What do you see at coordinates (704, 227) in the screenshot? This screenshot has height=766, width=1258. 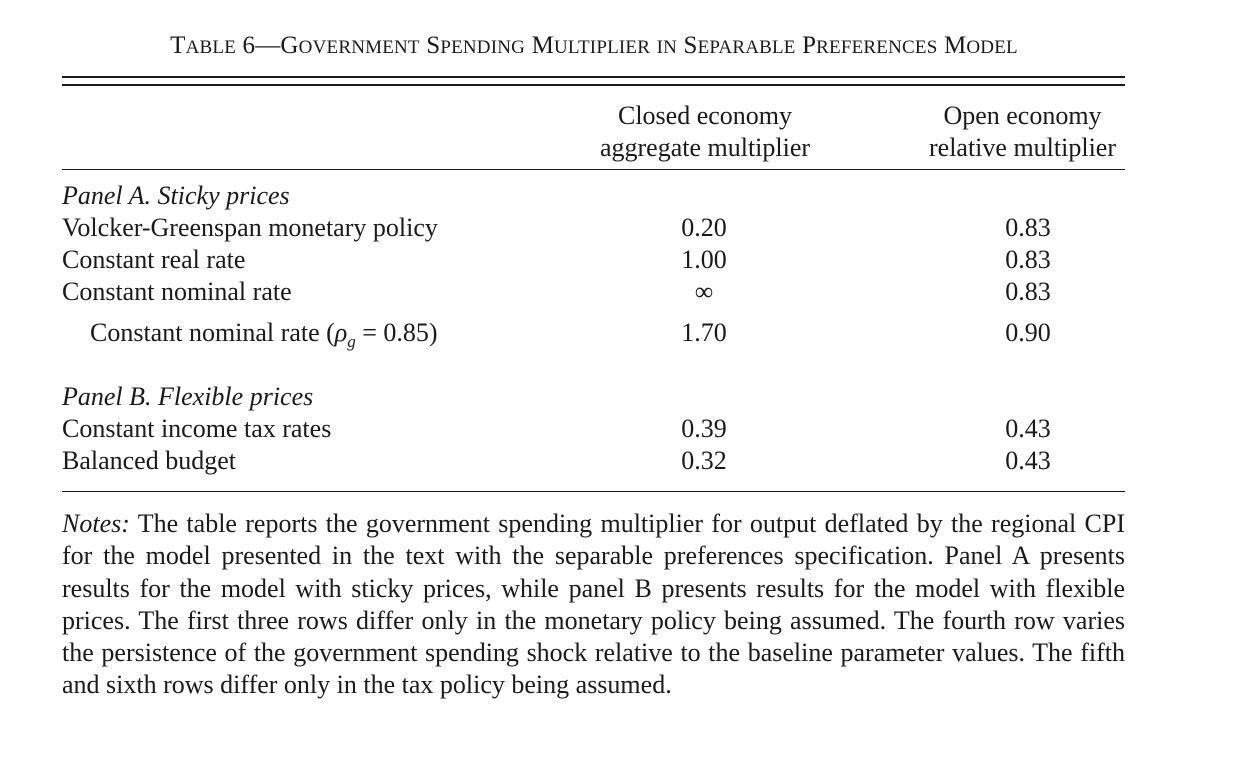 I see `row-closed-value: 0.20` at bounding box center [704, 227].